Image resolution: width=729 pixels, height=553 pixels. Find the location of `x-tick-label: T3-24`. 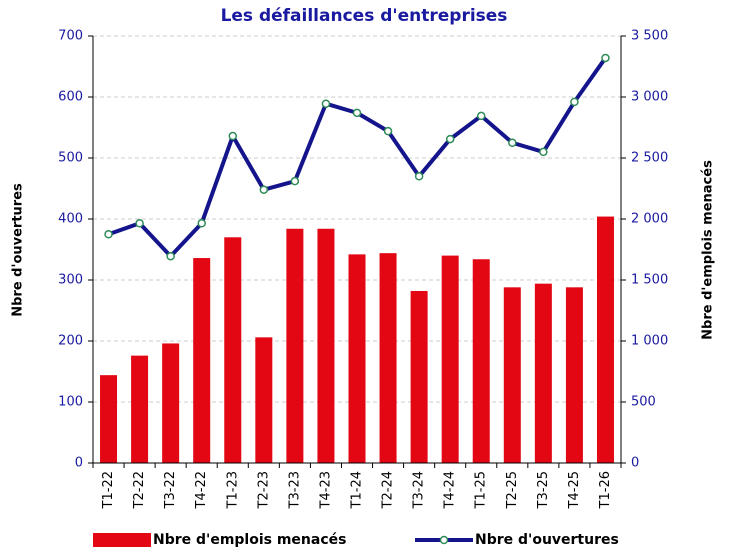

x-tick-label: T3-24 is located at coordinates (419, 490).